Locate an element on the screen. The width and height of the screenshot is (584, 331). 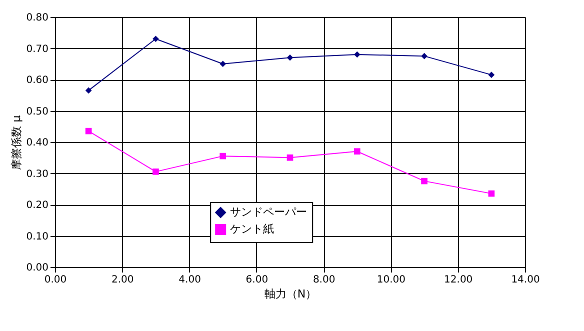
y-tick-label: 0.30 is located at coordinates (37, 174).